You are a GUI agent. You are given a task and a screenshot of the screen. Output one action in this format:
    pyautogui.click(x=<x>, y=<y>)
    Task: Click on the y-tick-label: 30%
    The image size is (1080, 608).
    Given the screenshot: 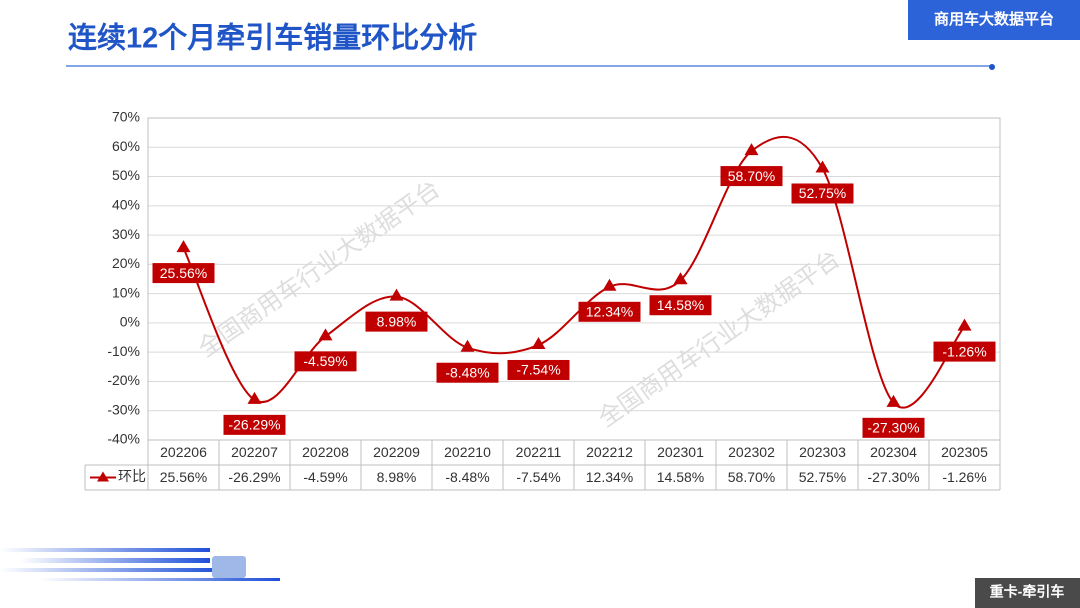 What is the action you would take?
    pyautogui.click(x=126, y=234)
    